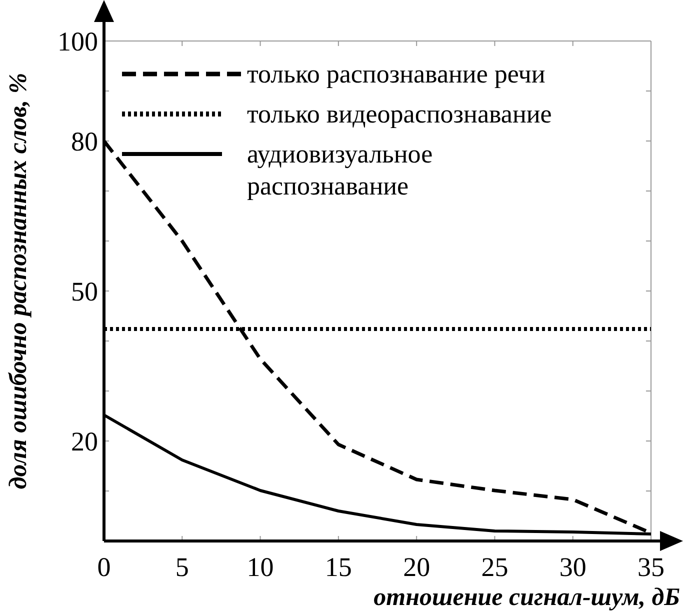  Describe the element at coordinates (399, 114) in the screenshot. I see `legend-label: только видеораспознавание` at that location.